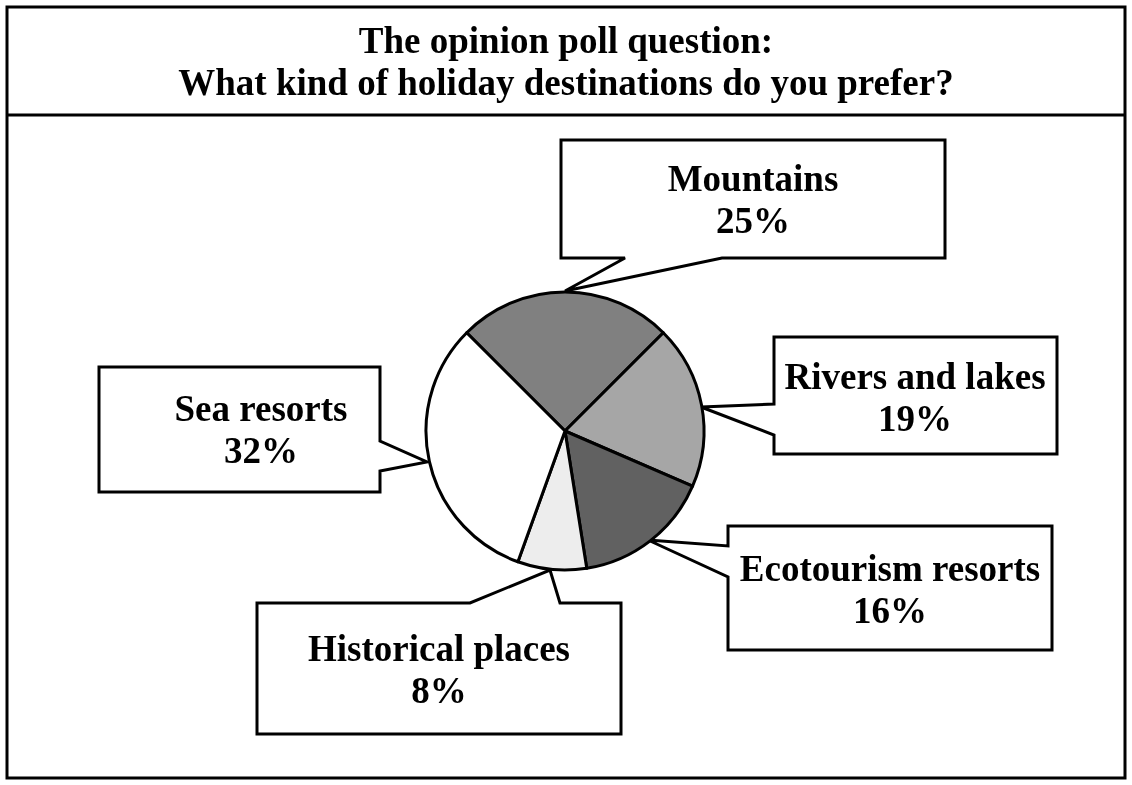  Describe the element at coordinates (753, 220) in the screenshot. I see `data-label: 25%` at that location.